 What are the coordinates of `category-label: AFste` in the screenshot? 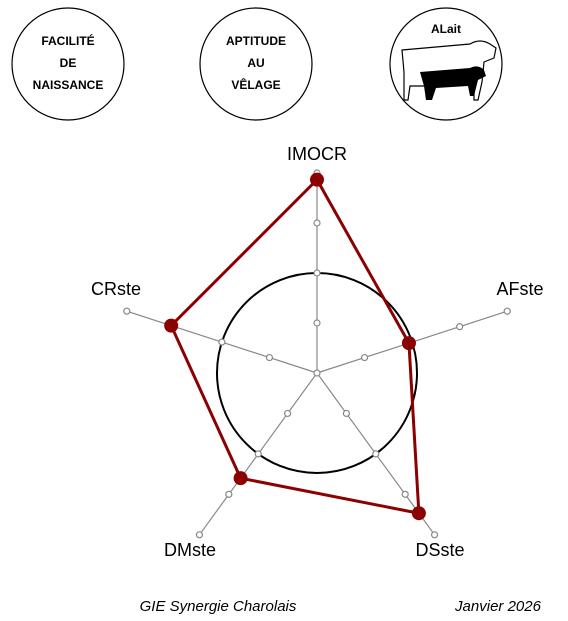 It's located at (519, 289).